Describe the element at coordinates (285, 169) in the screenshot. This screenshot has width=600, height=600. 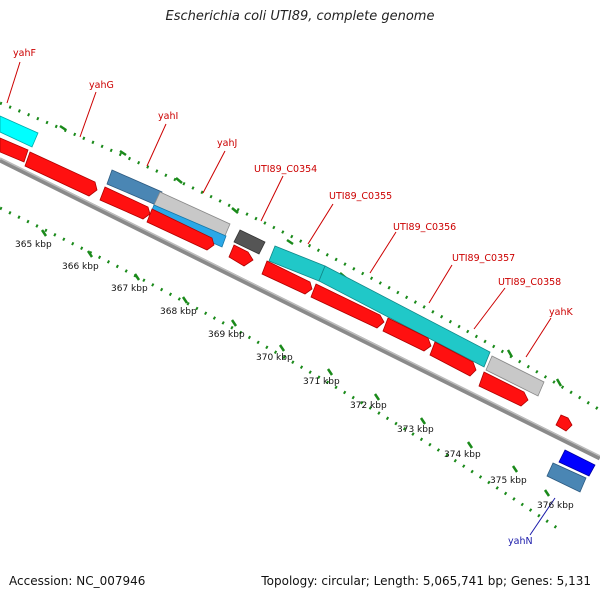
I see `gene-label-C0354: UTI89_C0354` at that location.